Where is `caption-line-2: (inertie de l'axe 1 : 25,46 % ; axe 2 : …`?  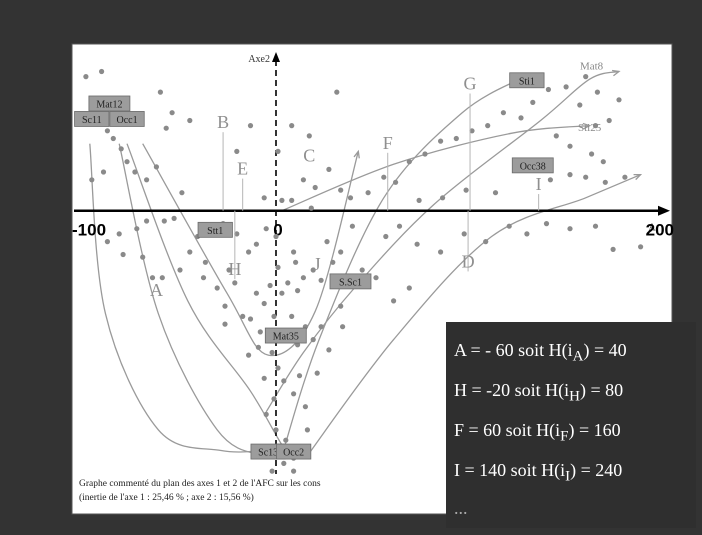
caption-line-2: (inertie de l'axe 1 : 25,46 % ; axe 2 : … is located at coordinates (166, 498).